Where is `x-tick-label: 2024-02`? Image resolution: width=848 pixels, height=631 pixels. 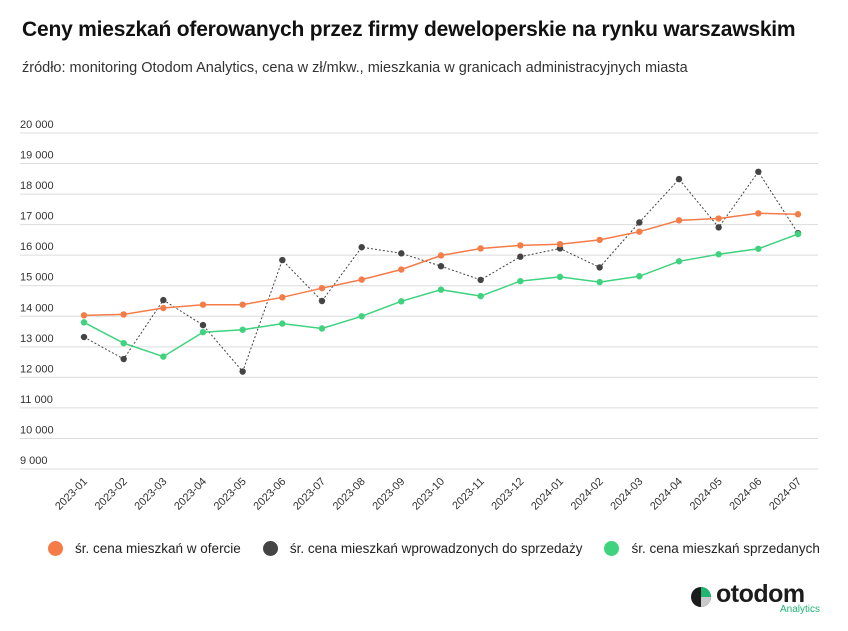 x-tick-label: 2024-02 is located at coordinates (587, 494).